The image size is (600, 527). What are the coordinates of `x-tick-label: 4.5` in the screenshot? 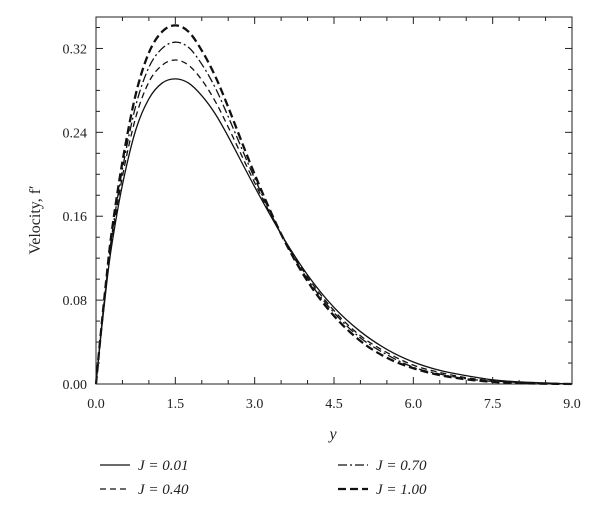 It's located at (334, 404).